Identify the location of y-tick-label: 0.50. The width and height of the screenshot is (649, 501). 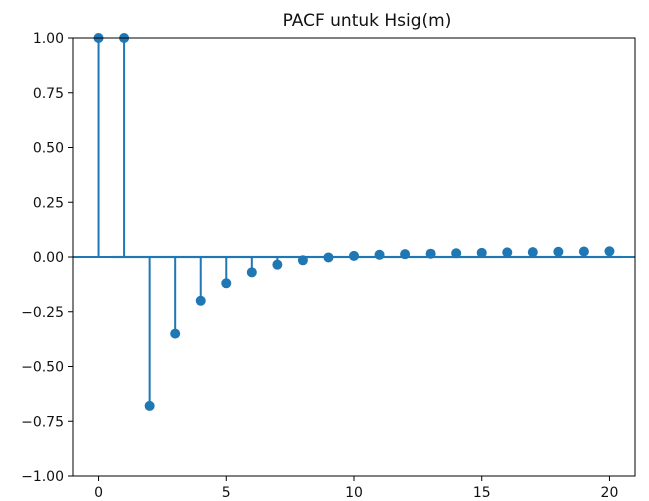
(48, 149).